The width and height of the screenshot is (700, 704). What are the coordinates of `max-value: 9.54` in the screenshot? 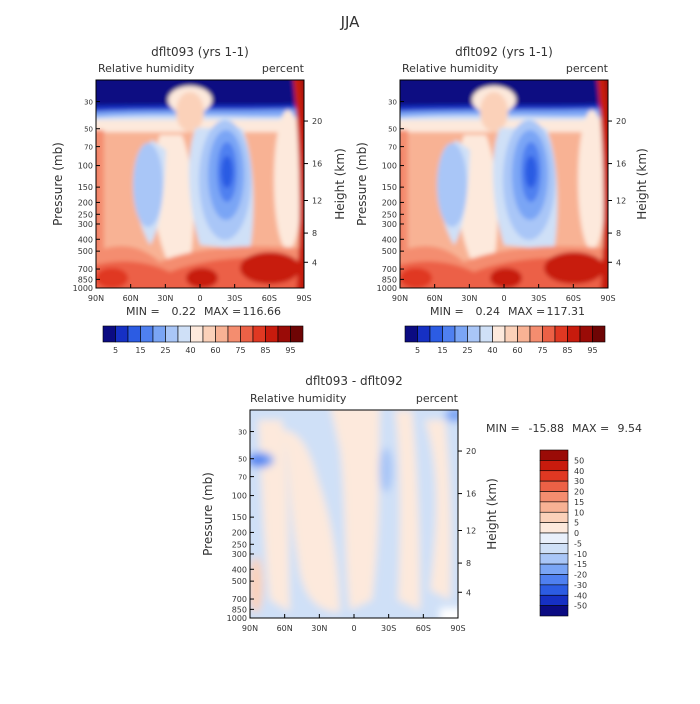 It's located at (630, 428).